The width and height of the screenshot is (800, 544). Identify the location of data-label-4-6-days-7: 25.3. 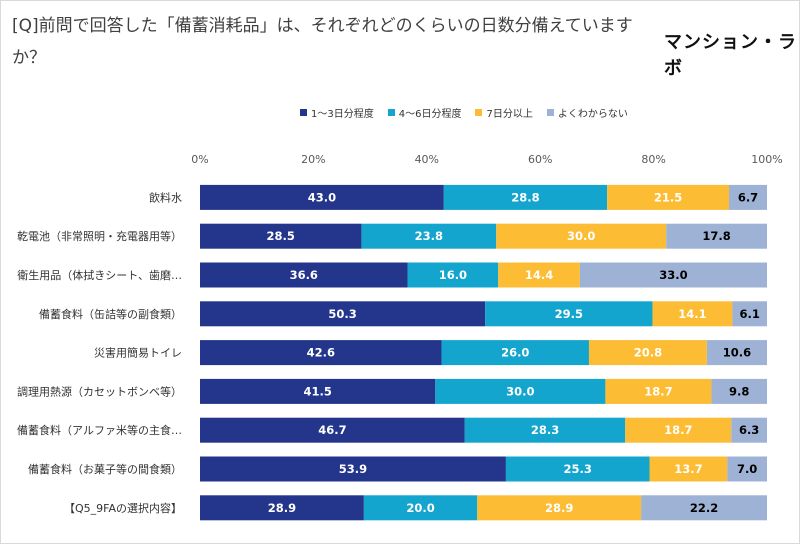
(578, 469).